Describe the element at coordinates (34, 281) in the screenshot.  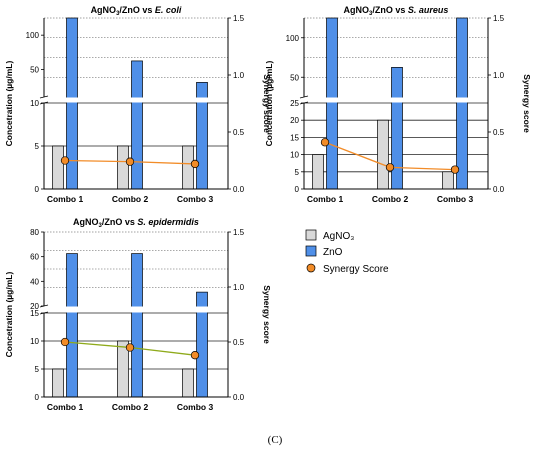
I see `y-tick-label: 40` at that location.